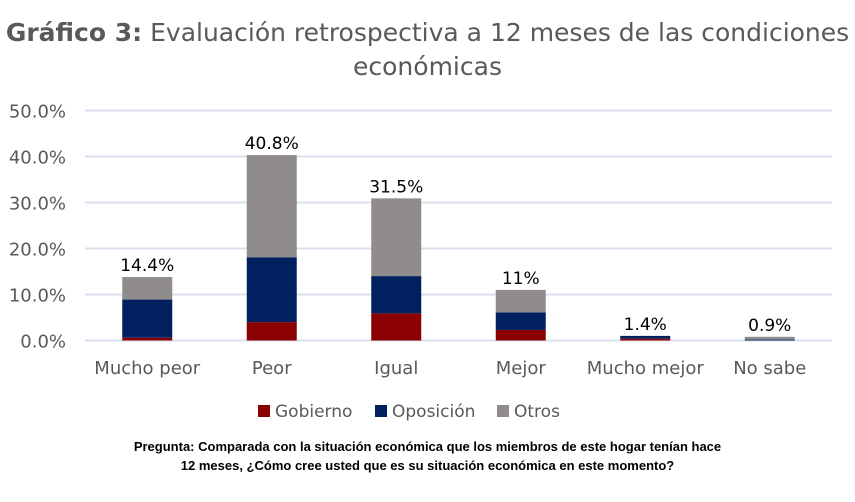 The image size is (855, 502). What do you see at coordinates (147, 368) in the screenshot?
I see `x-tick-label: Mucho peor` at bounding box center [147, 368].